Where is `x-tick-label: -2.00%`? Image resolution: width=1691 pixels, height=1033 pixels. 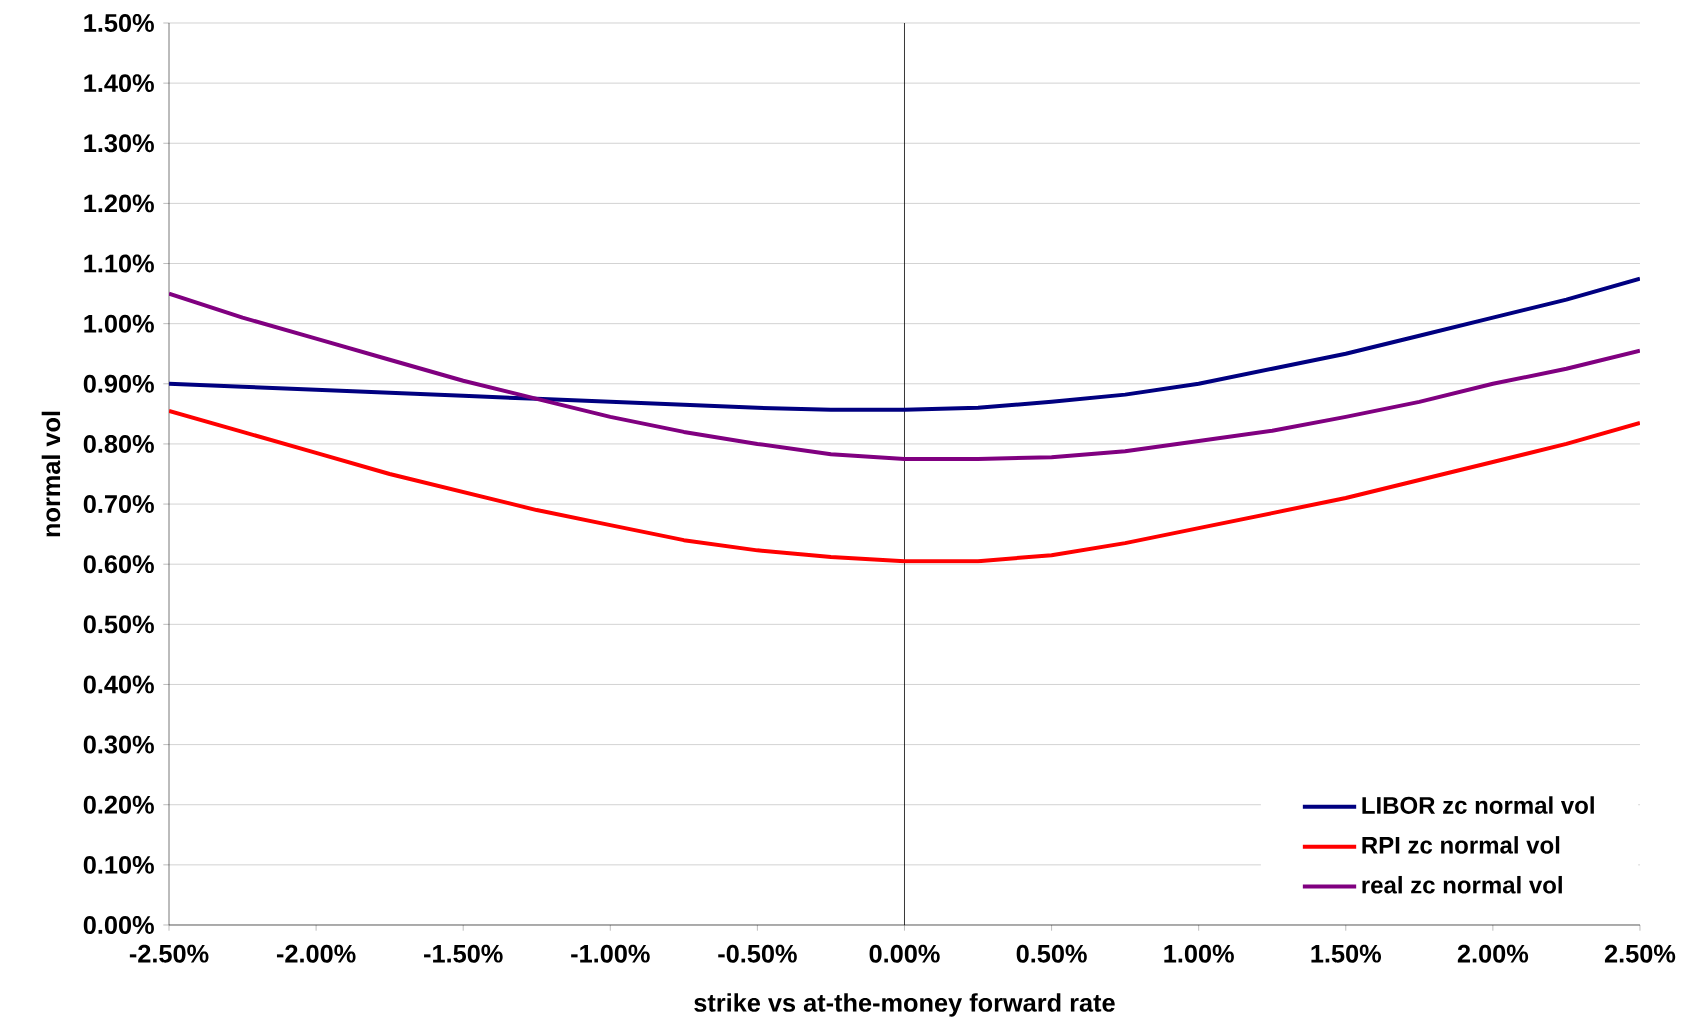
x-tick-label: -2.00% is located at coordinates (316, 953).